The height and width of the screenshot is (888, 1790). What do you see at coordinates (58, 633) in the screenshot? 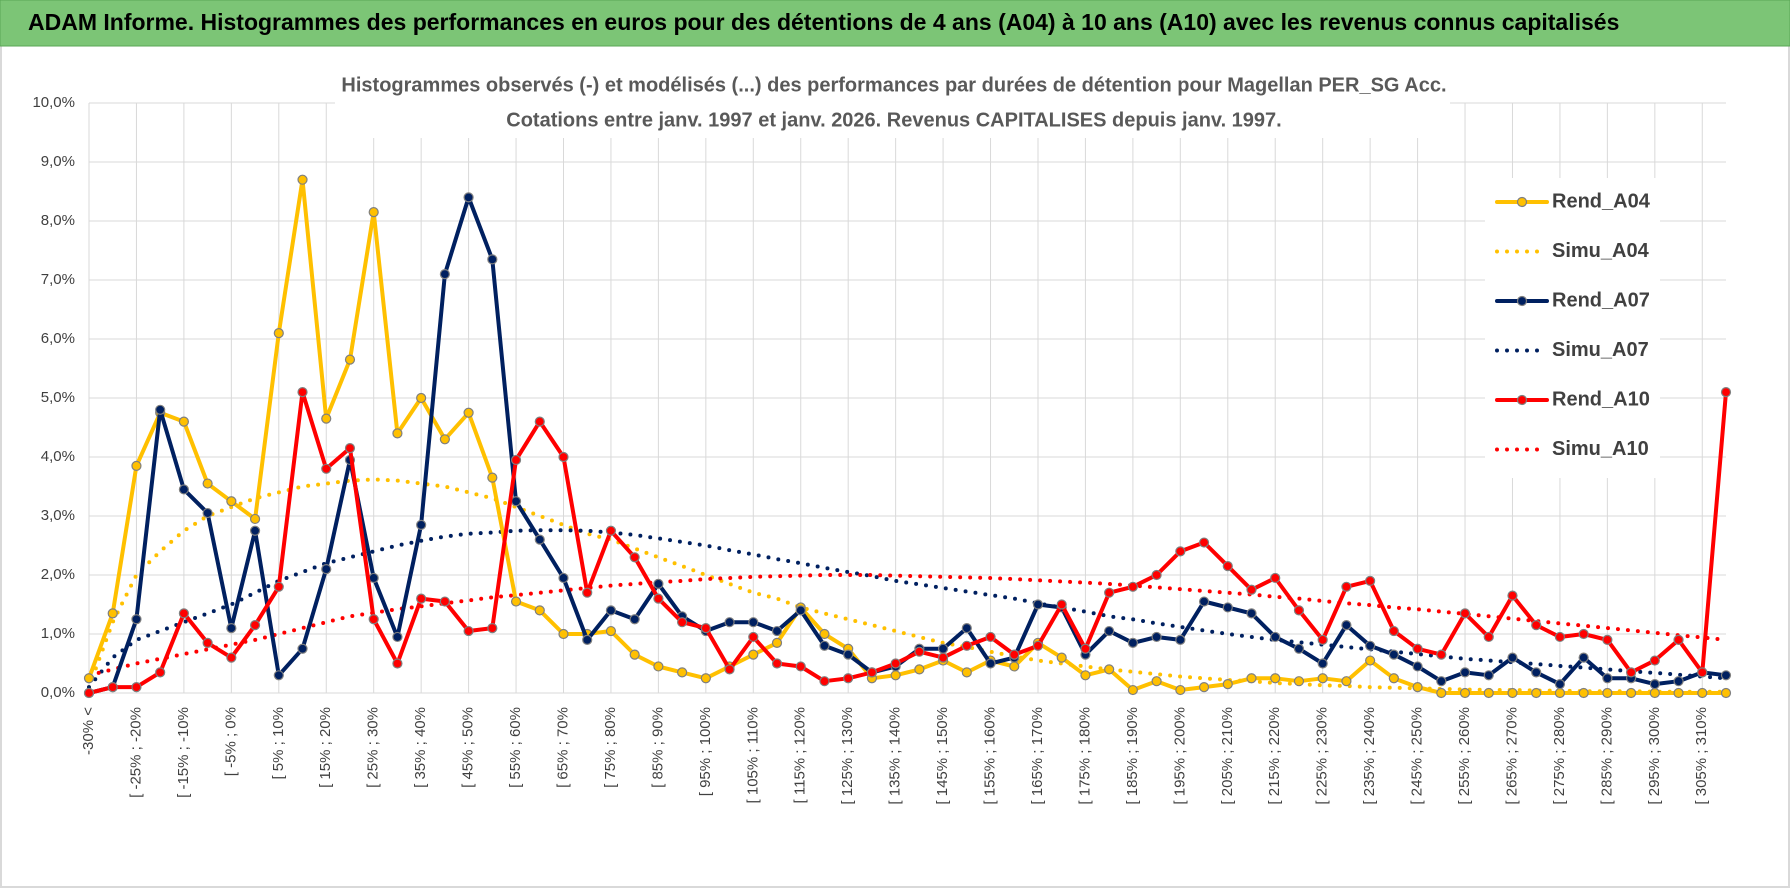
I see `y-tick-label: 1,0%` at bounding box center [58, 633].